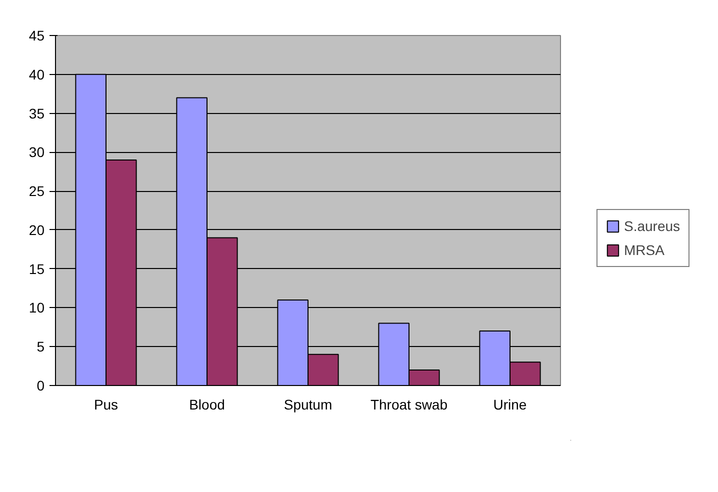 The height and width of the screenshot is (492, 718). Describe the element at coordinates (106, 404) in the screenshot. I see `x-tick-label: Pus` at that location.